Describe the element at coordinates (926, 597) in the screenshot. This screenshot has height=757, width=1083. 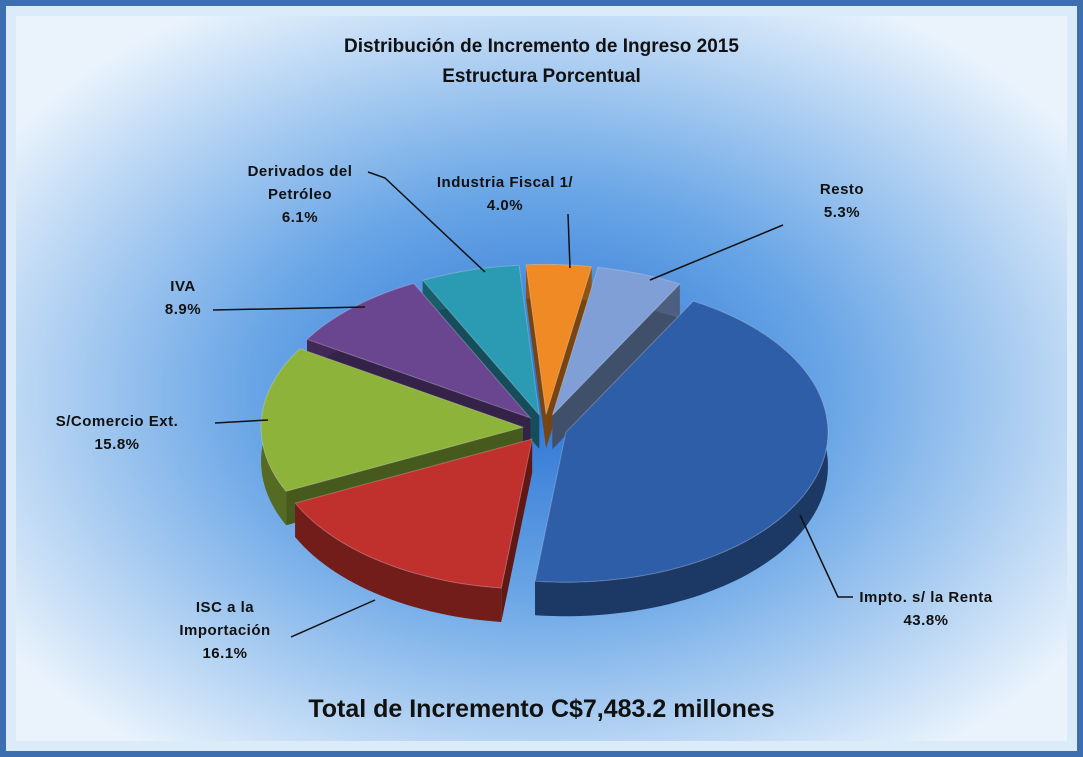
I see `category-label: Impto. s/ la Renta` at that location.